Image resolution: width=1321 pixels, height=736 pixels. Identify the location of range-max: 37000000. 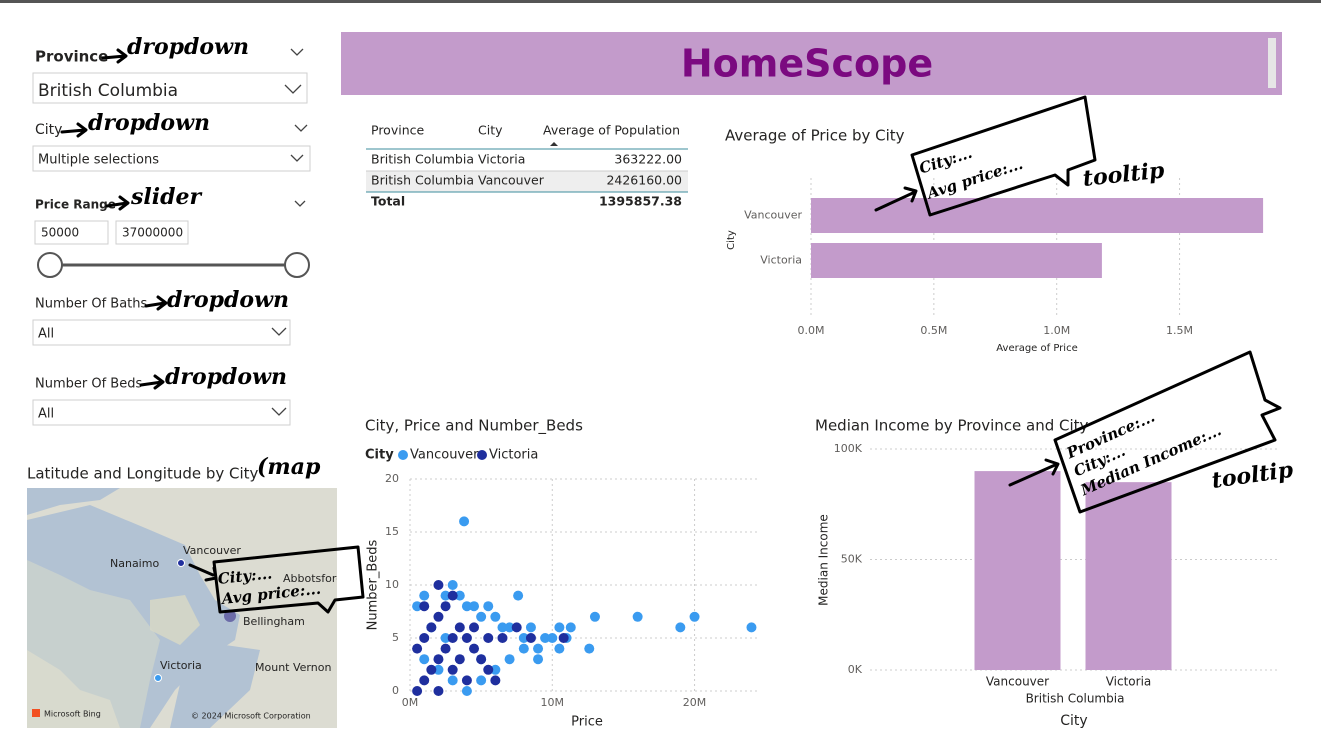
(152, 233).